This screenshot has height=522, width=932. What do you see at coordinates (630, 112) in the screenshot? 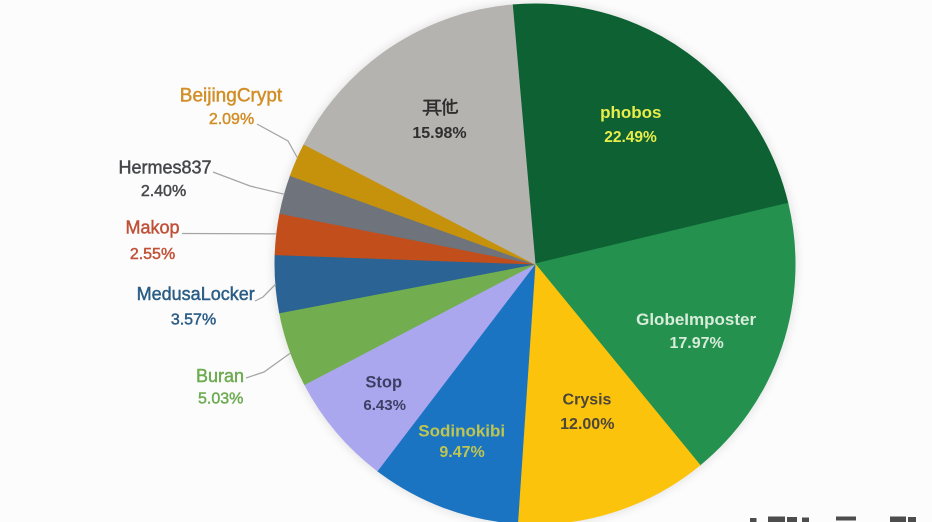
I see `svg-text: phobos` at bounding box center [630, 112].